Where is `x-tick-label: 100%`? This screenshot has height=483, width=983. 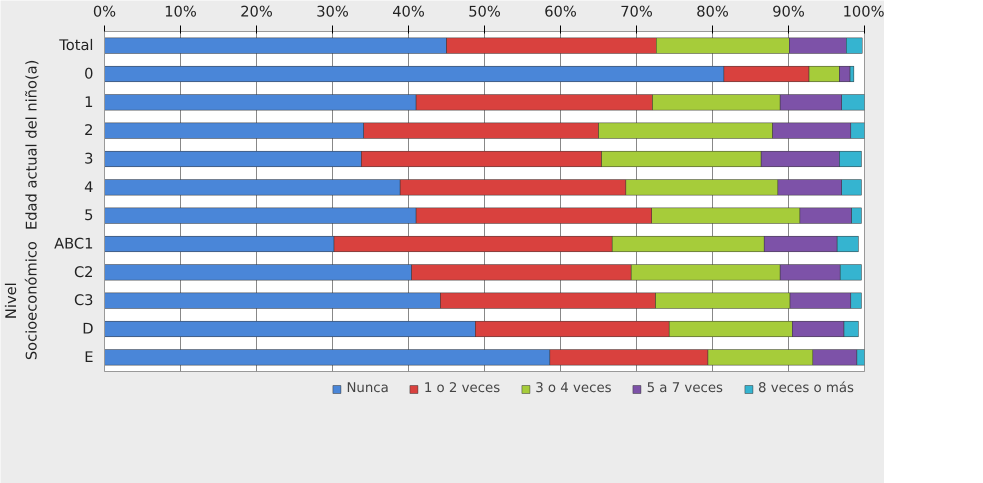 x-tick-label: 100% is located at coordinates (863, 12).